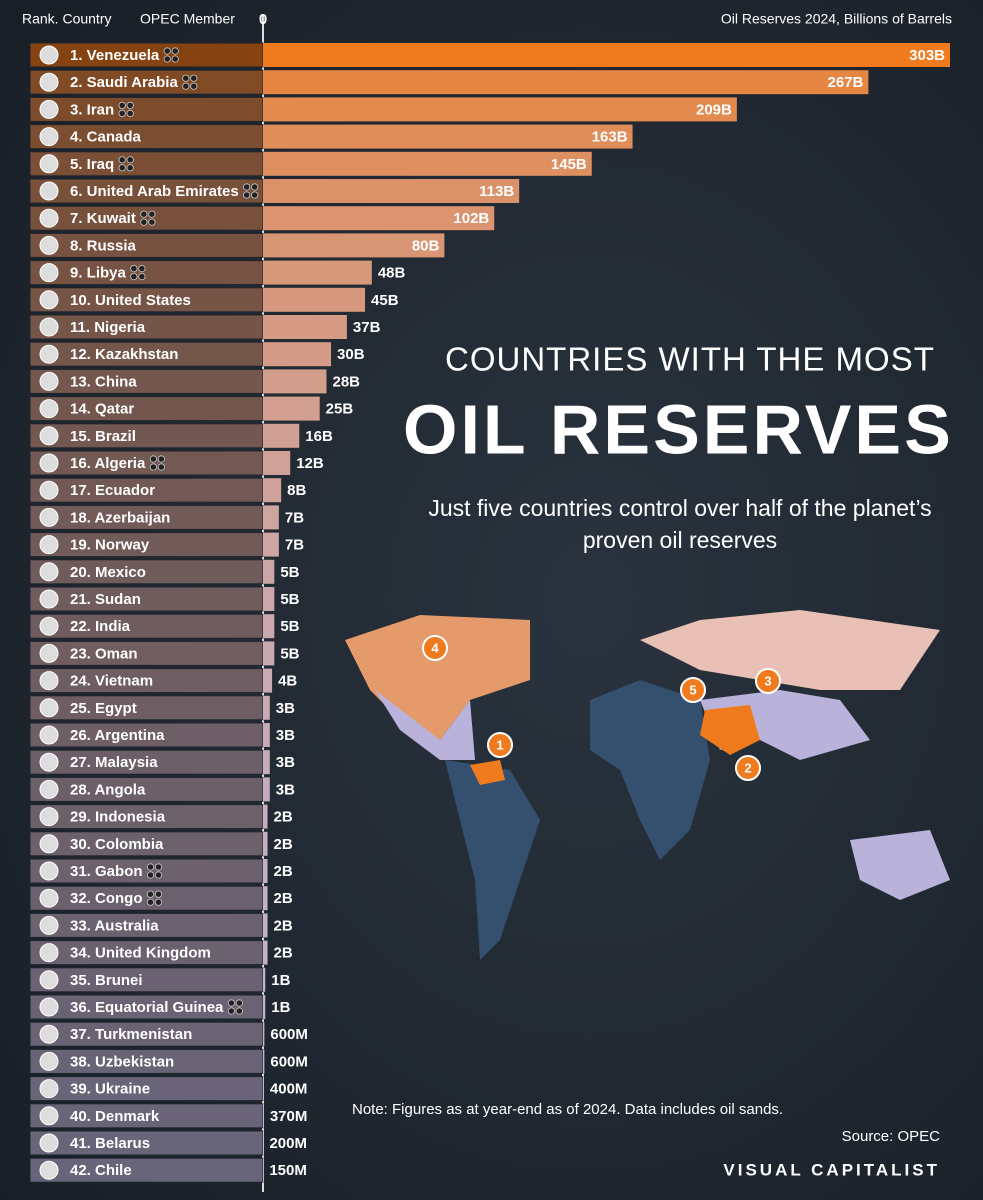 This screenshot has height=1200, width=983. I want to click on value-label: 113B, so click(496, 191).